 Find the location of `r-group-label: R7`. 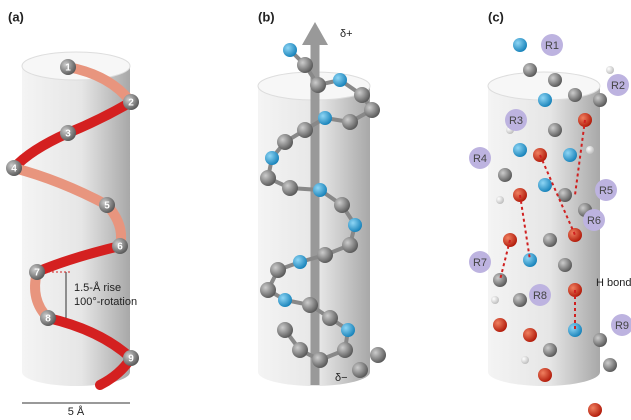

r-group-label: R7 is located at coordinates (480, 263).